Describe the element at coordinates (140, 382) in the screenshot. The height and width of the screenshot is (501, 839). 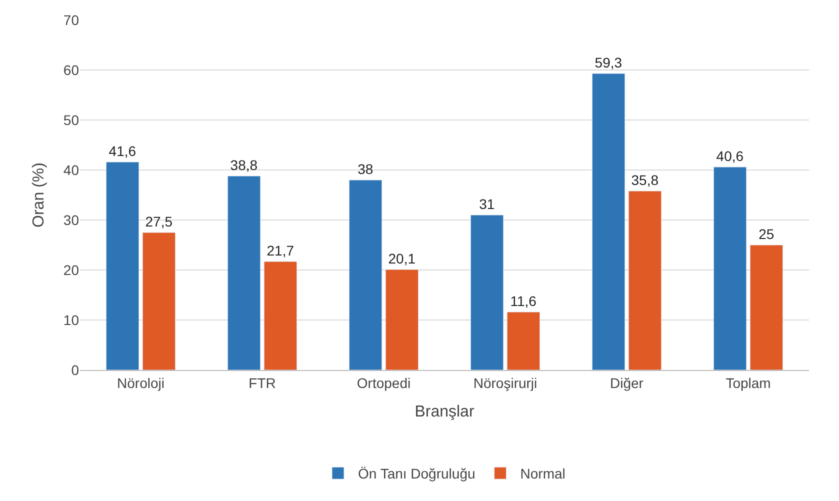
I see `x-tick-label: Nöroloji` at that location.